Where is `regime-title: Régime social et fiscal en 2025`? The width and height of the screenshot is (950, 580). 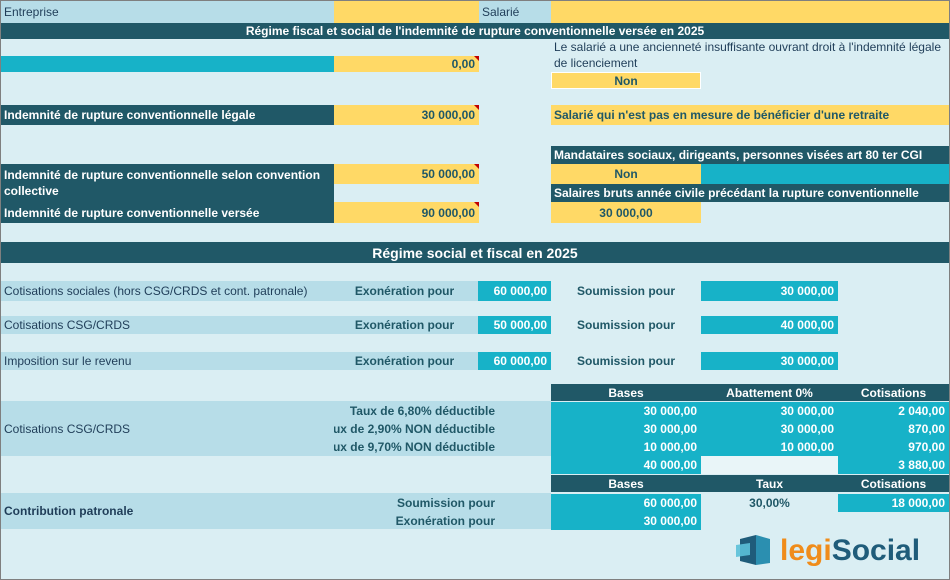 regime-title: Régime social et fiscal en 2025 is located at coordinates (475, 252).